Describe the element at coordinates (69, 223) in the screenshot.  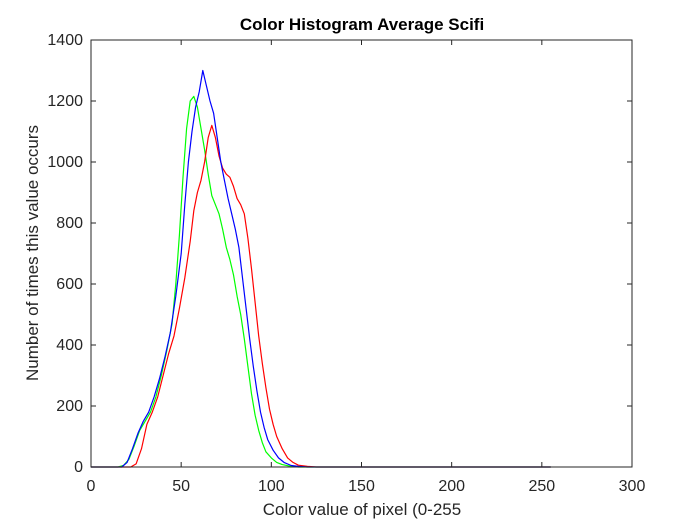
I see `y-tick-label: 800` at that location.